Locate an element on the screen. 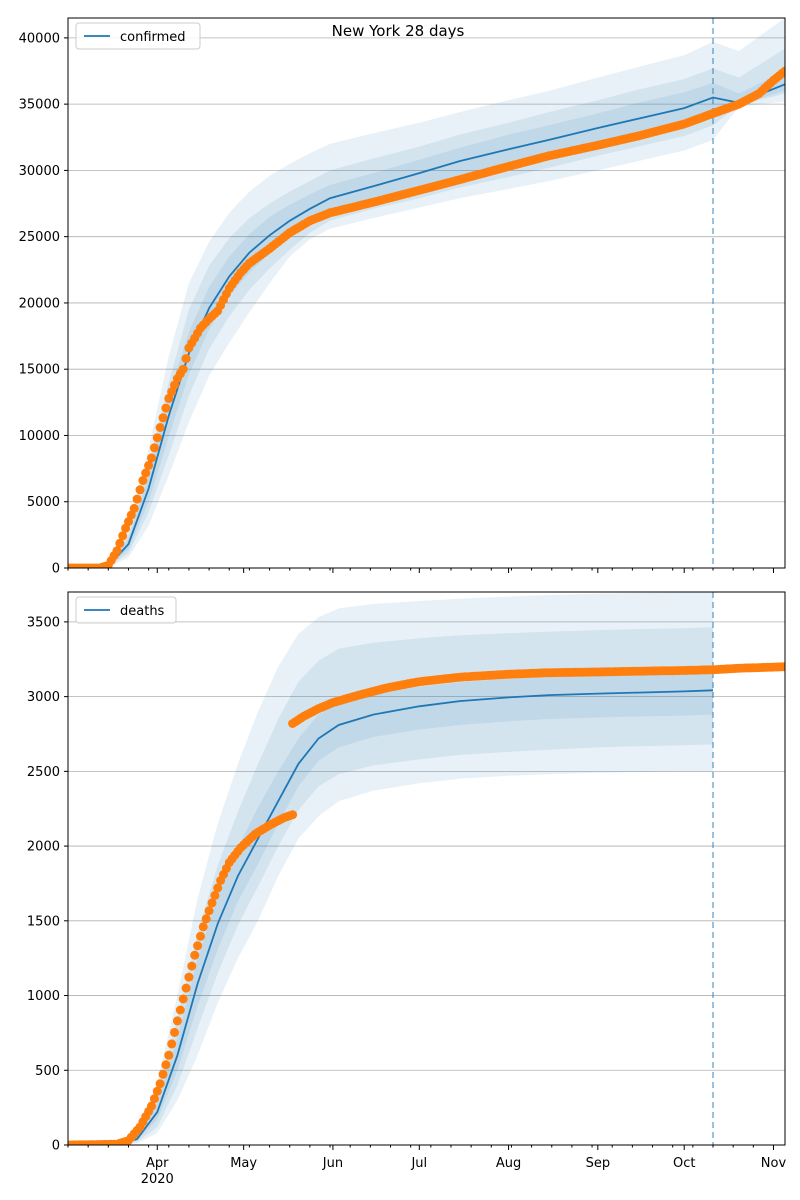  x-tick-label: Jul is located at coordinates (418, 1163).